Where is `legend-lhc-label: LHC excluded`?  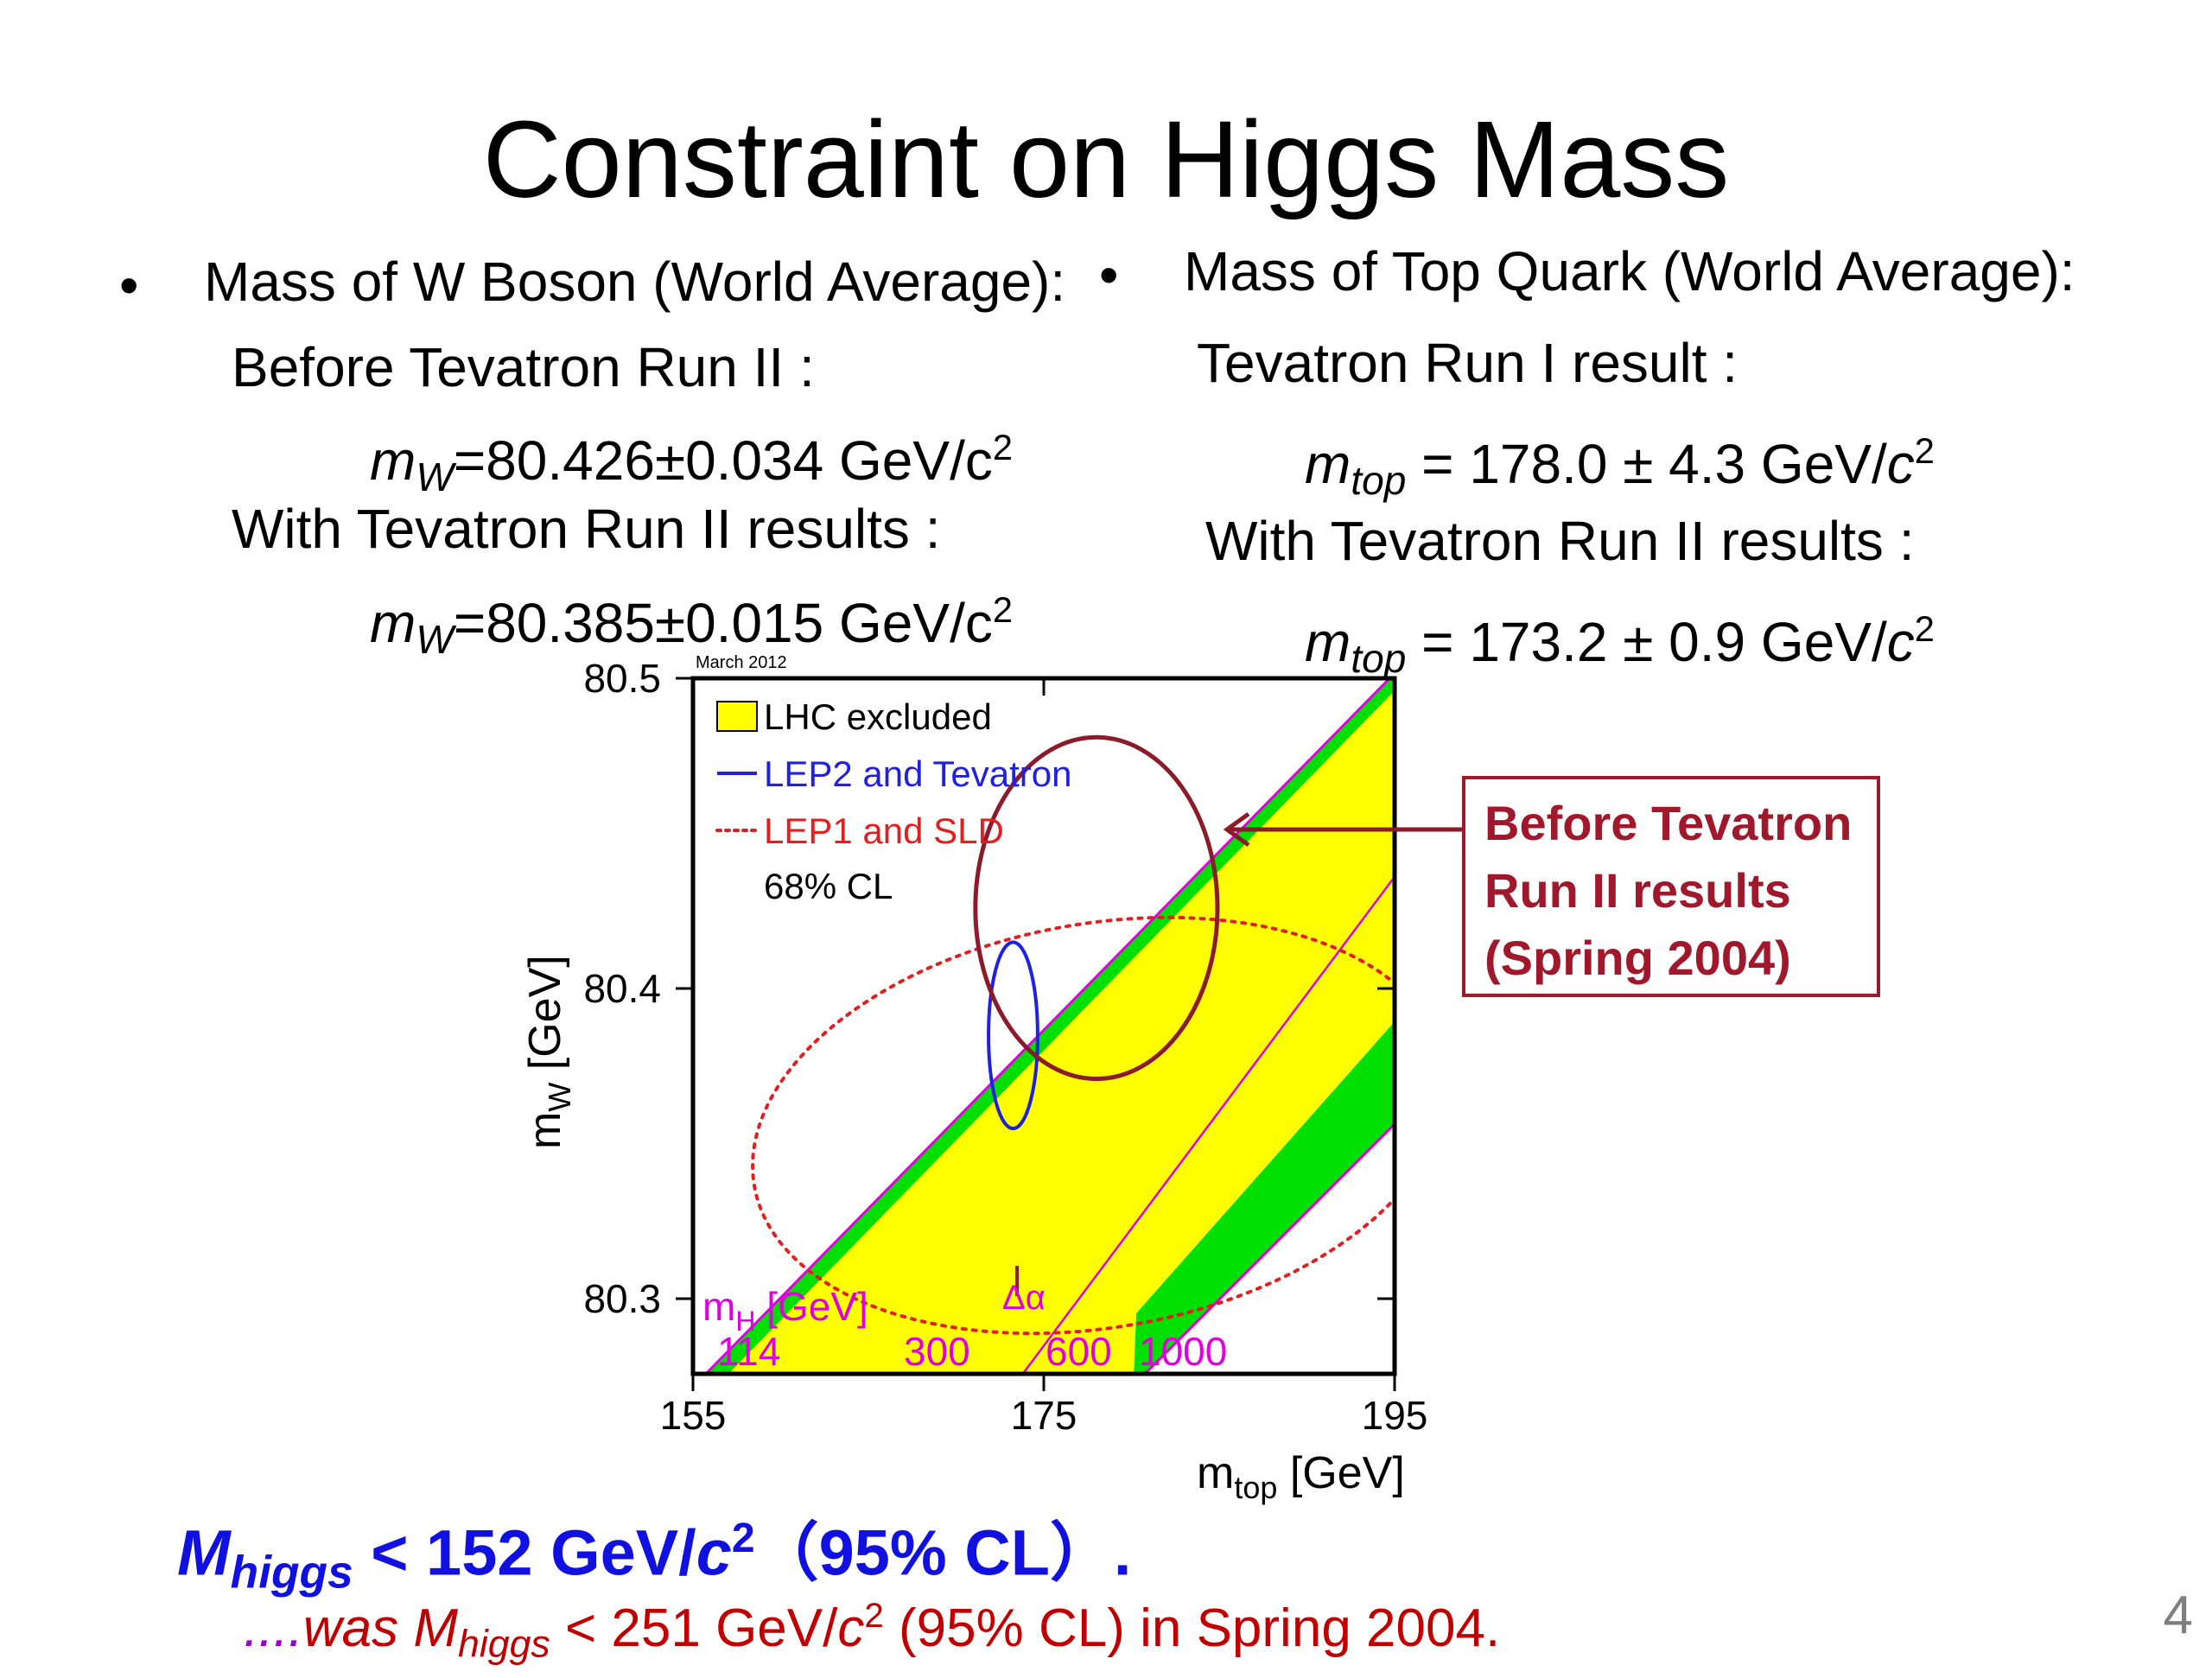
legend-lhc-label: LHC excluded is located at coordinates (878, 716).